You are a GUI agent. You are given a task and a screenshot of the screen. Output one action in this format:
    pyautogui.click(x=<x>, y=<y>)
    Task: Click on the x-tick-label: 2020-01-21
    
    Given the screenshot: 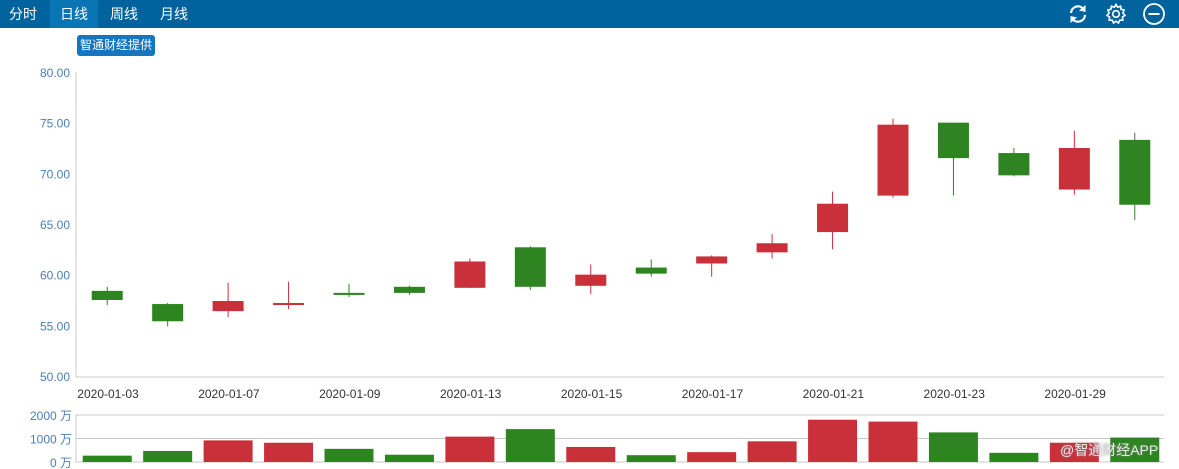 What is the action you would take?
    pyautogui.click(x=834, y=394)
    